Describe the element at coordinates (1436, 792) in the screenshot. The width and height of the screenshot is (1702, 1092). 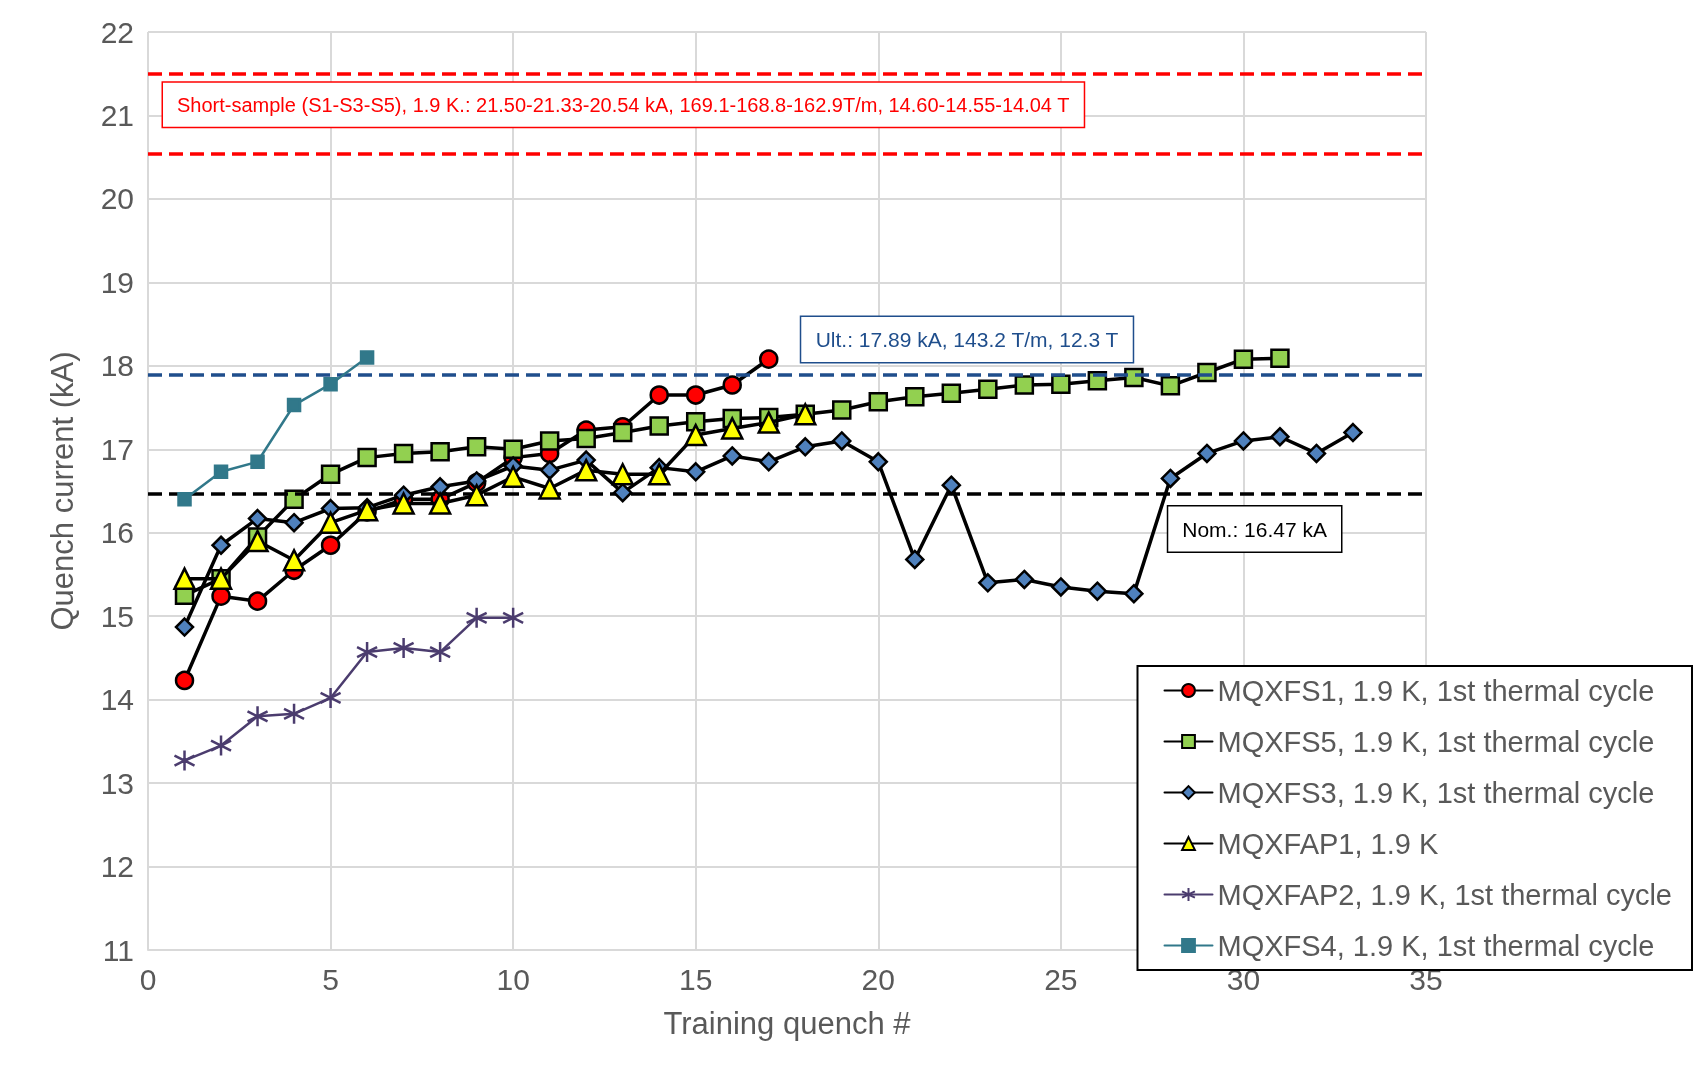
I see `legend-label: MQXFS3, 1.9 K, 1st thermal cycle` at that location.